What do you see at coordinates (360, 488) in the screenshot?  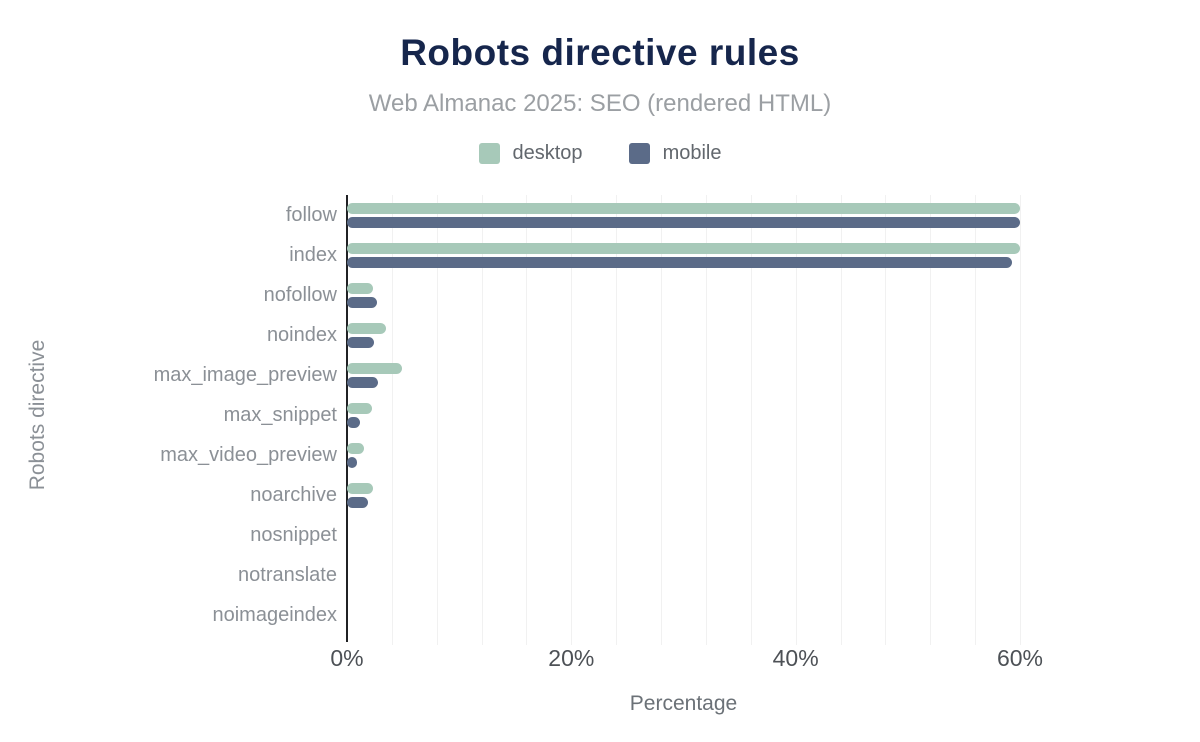 I see `desktop-bar-noarchive` at bounding box center [360, 488].